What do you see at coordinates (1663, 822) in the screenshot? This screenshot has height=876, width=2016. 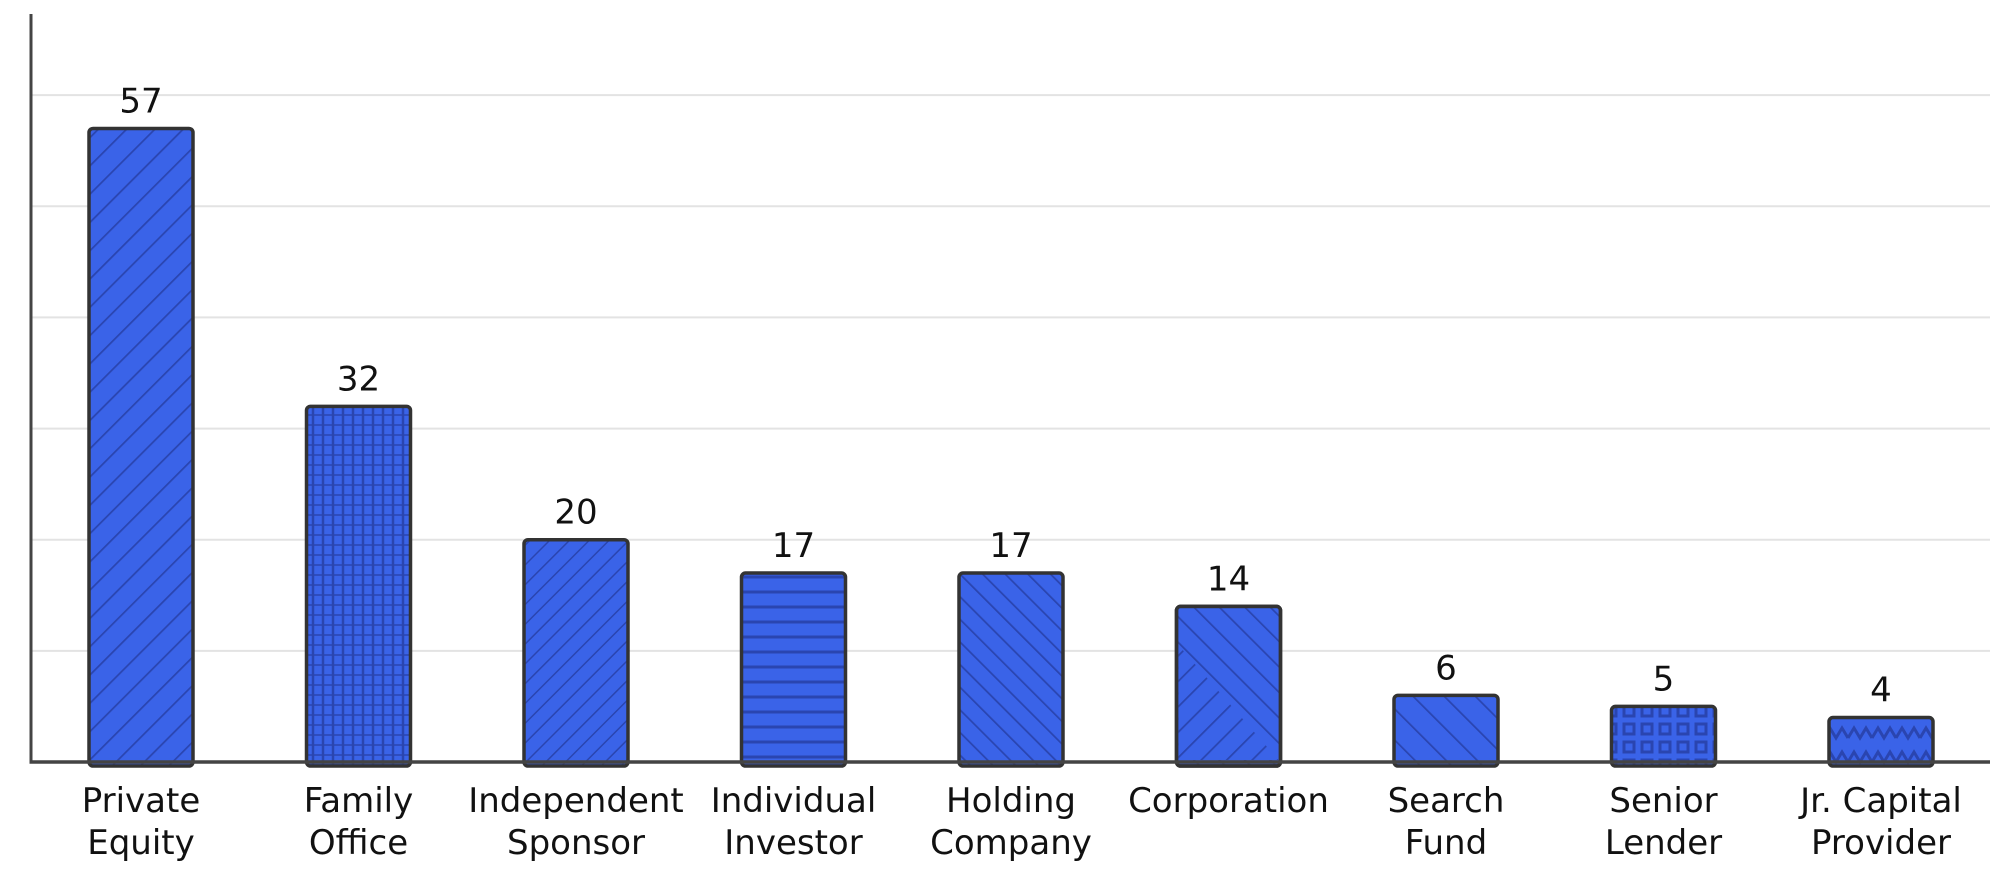 I see `category-label-7: Senior Lender` at bounding box center [1663, 822].